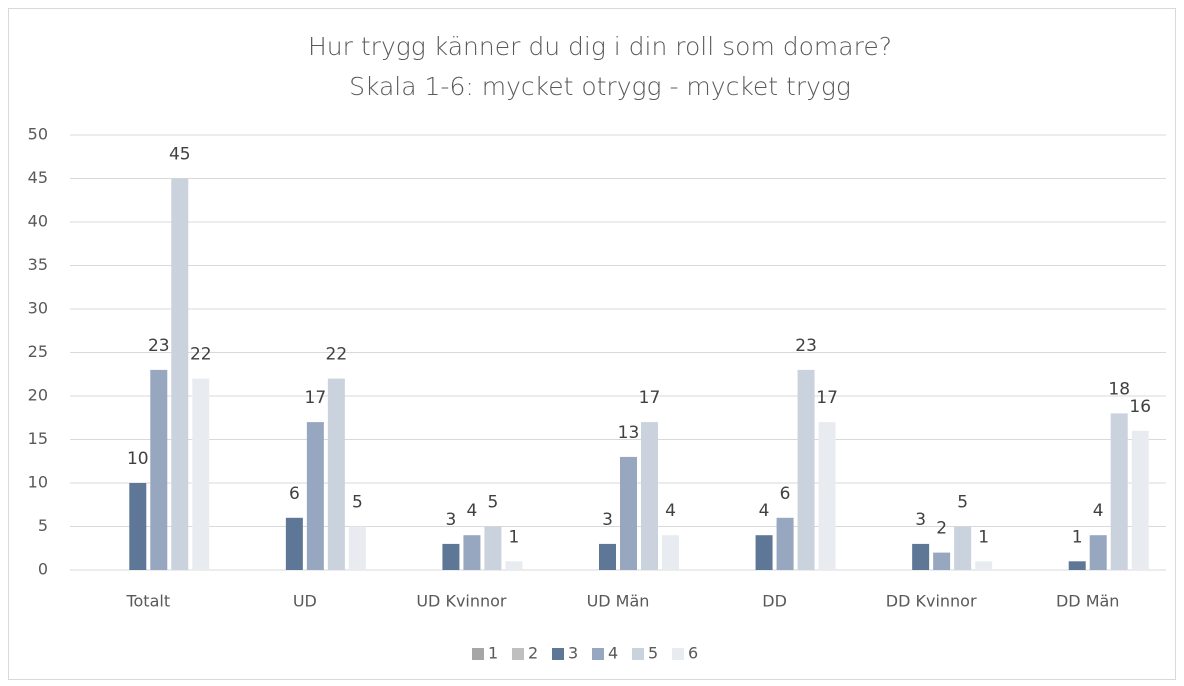 This screenshot has height=686, width=1184. Describe the element at coordinates (774, 601) in the screenshot. I see `x-tick-label: DD` at that location.